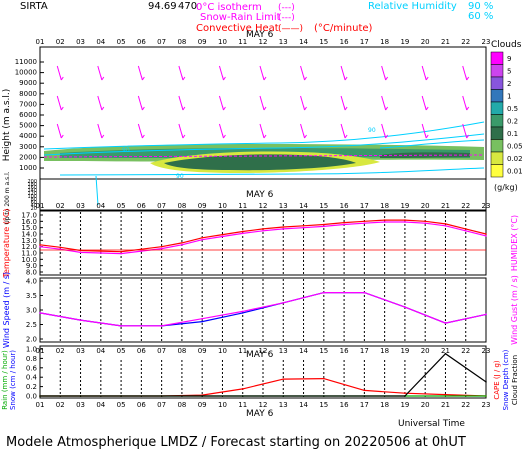 The width and height of the screenshot is (528, 450). What do you see at coordinates (506, 379) in the screenshot?
I see `snow-depth-y-label: Snow Depth (cm)` at bounding box center [506, 379].